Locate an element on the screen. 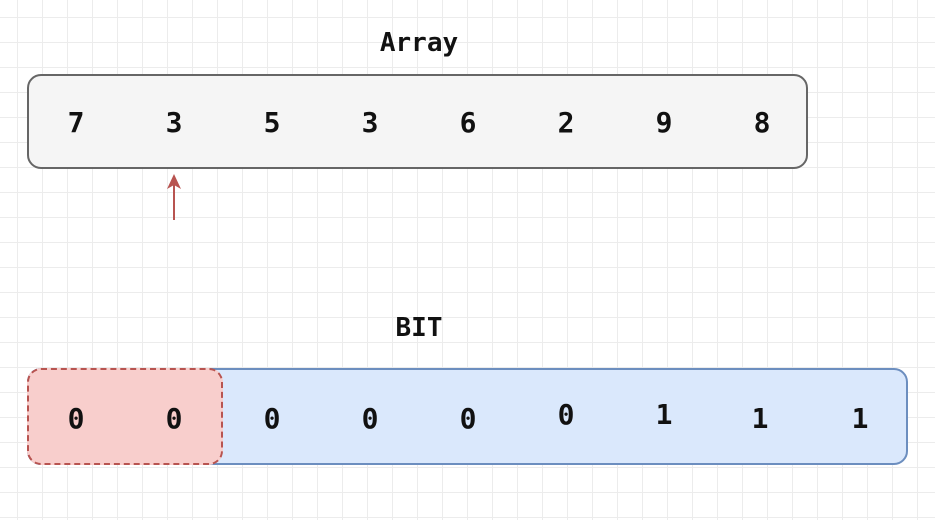  bit-cell-3: 0 is located at coordinates (370, 418).